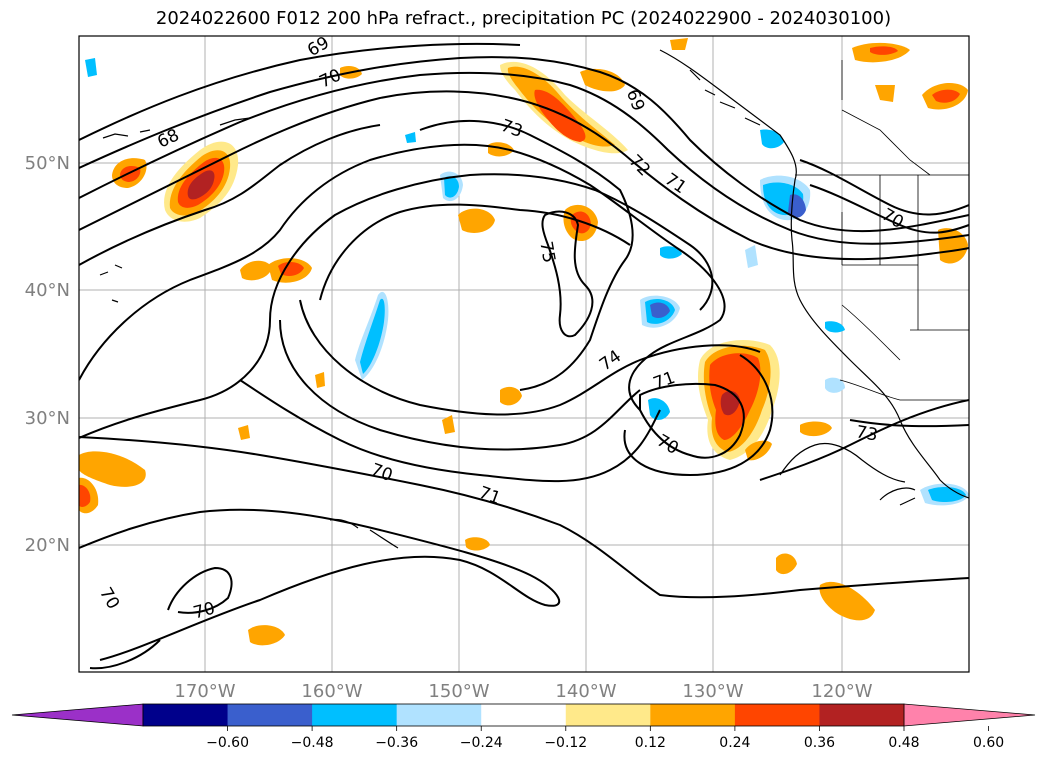 This screenshot has height=765, width=1047. Describe the element at coordinates (77, 715) in the screenshot. I see `colorbar-extension-low` at that location.